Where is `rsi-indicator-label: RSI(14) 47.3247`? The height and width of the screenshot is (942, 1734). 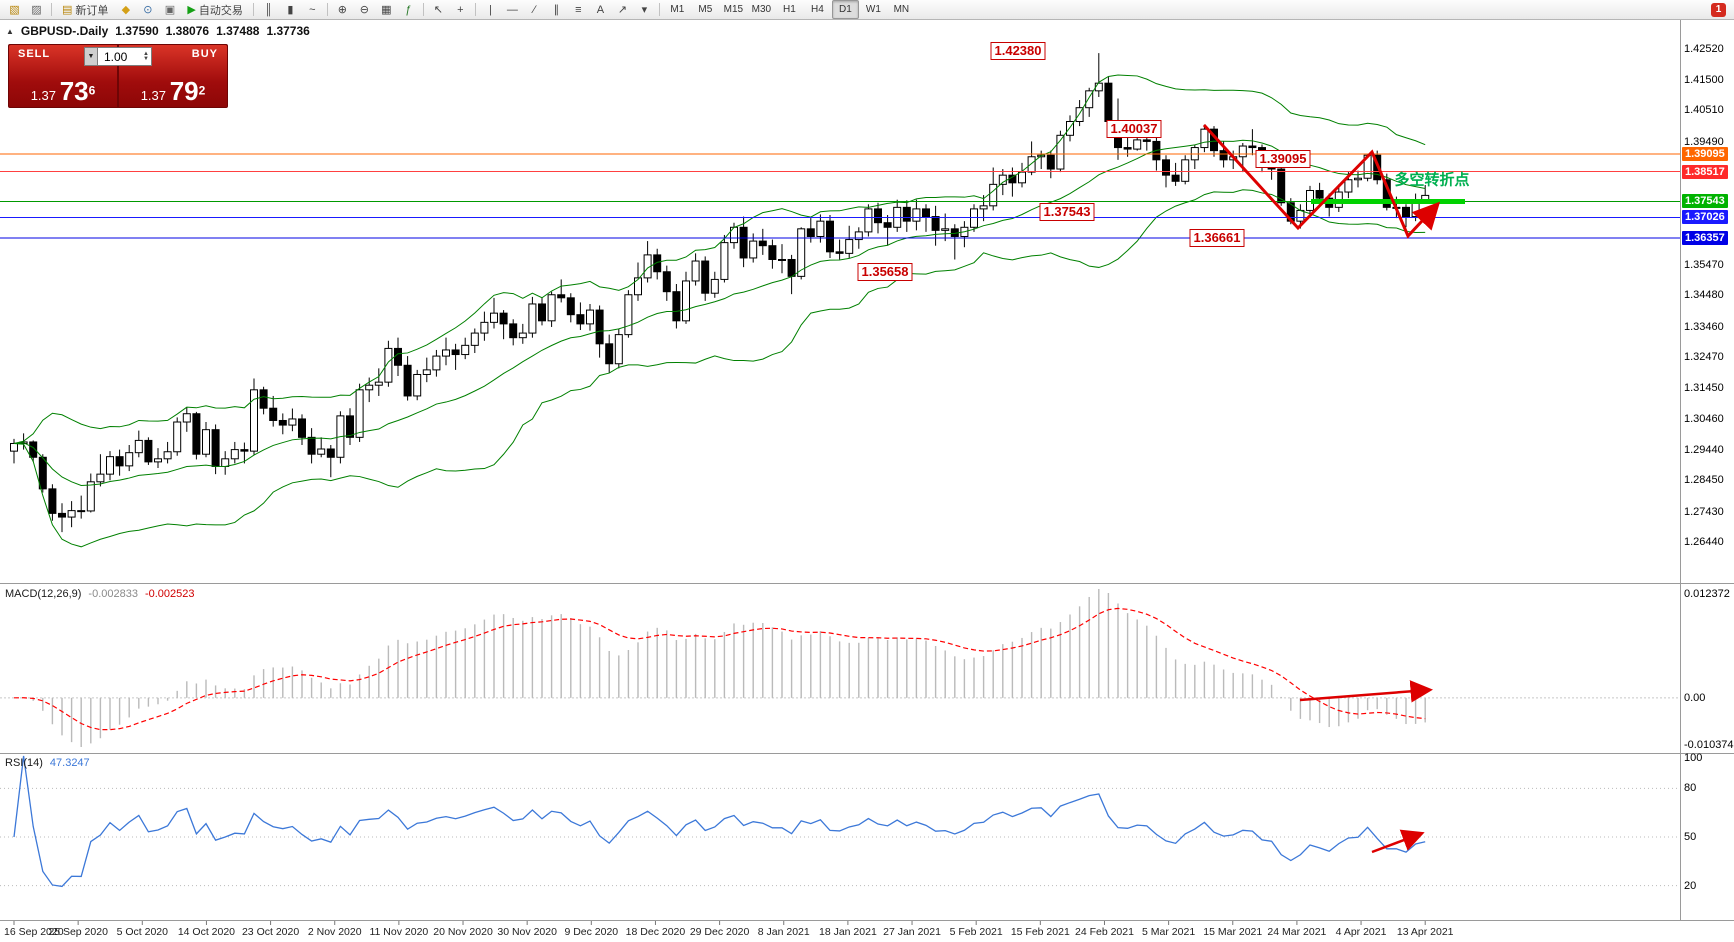 rsi-indicator-label: RSI(14) 47.3247 is located at coordinates (47, 763).